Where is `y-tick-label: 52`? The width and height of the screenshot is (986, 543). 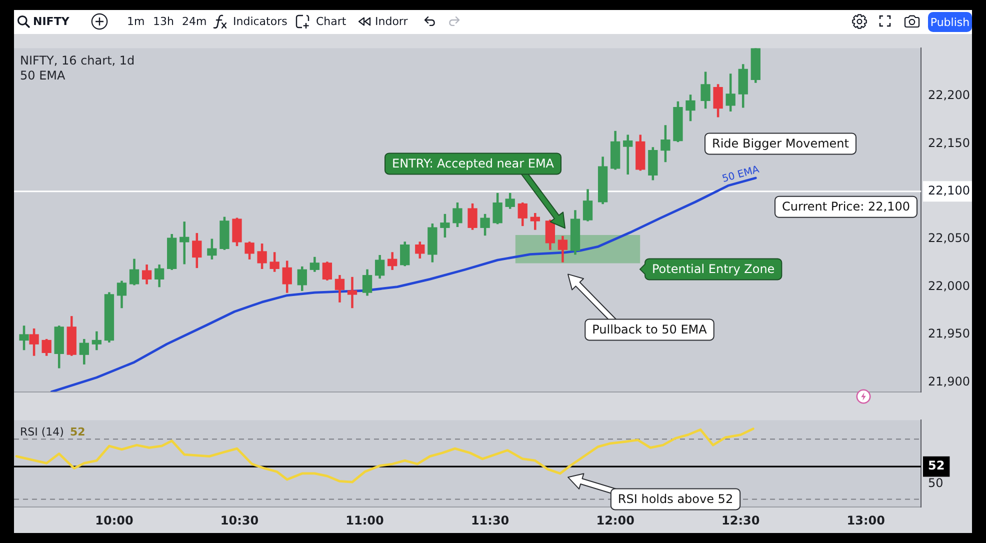
y-tick-label: 52 is located at coordinates (936, 465).